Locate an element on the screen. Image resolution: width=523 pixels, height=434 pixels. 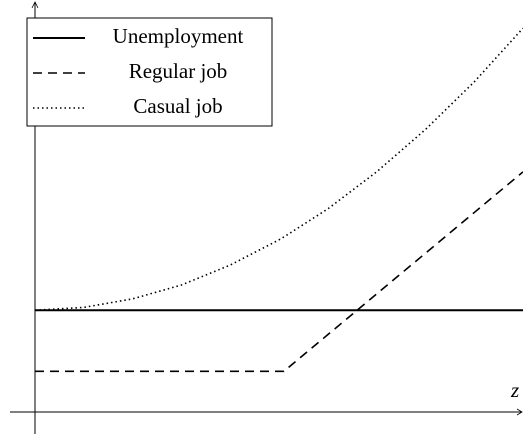
legend-label: Unemployment is located at coordinates (178, 36).